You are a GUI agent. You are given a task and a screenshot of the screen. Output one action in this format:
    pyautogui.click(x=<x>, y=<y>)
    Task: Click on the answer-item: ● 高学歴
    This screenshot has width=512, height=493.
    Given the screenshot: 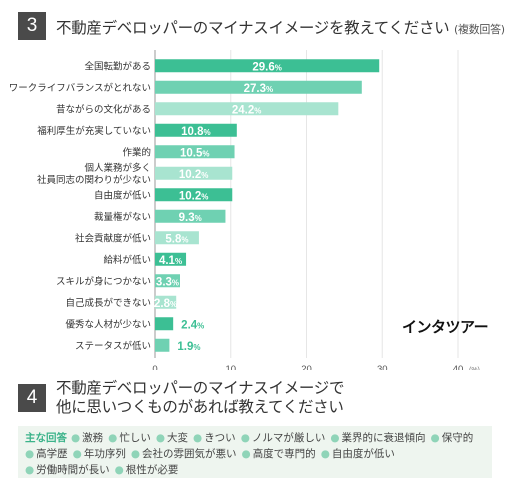 What is the action you would take?
    pyautogui.click(x=46, y=454)
    